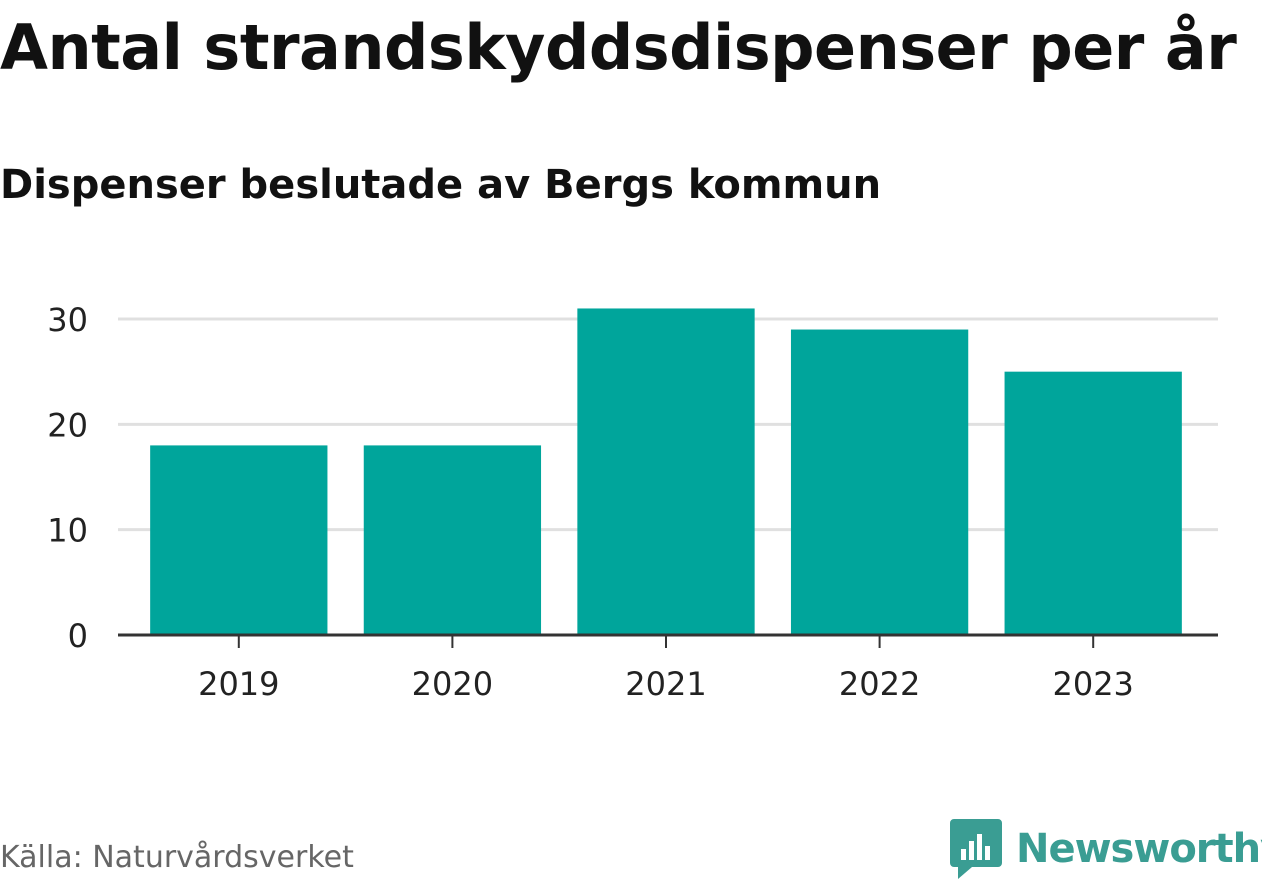 The height and width of the screenshot is (880, 1262). Describe the element at coordinates (665, 684) in the screenshot. I see `x-tick-label-2021: 2021` at that location.